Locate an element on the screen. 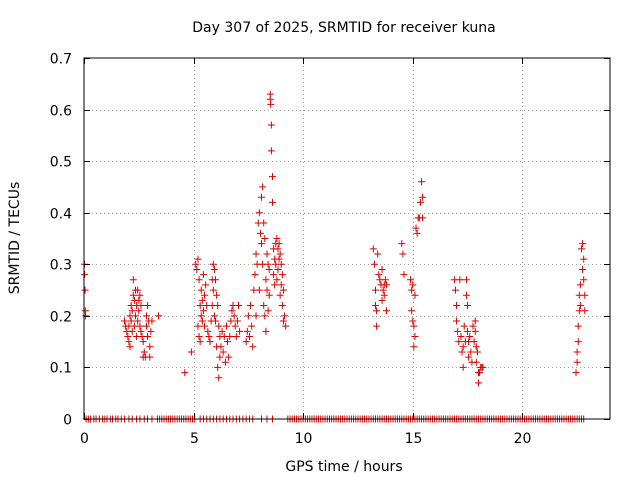 The height and width of the screenshot is (480, 640). y-tick-label: 0.5 is located at coordinates (61, 163).